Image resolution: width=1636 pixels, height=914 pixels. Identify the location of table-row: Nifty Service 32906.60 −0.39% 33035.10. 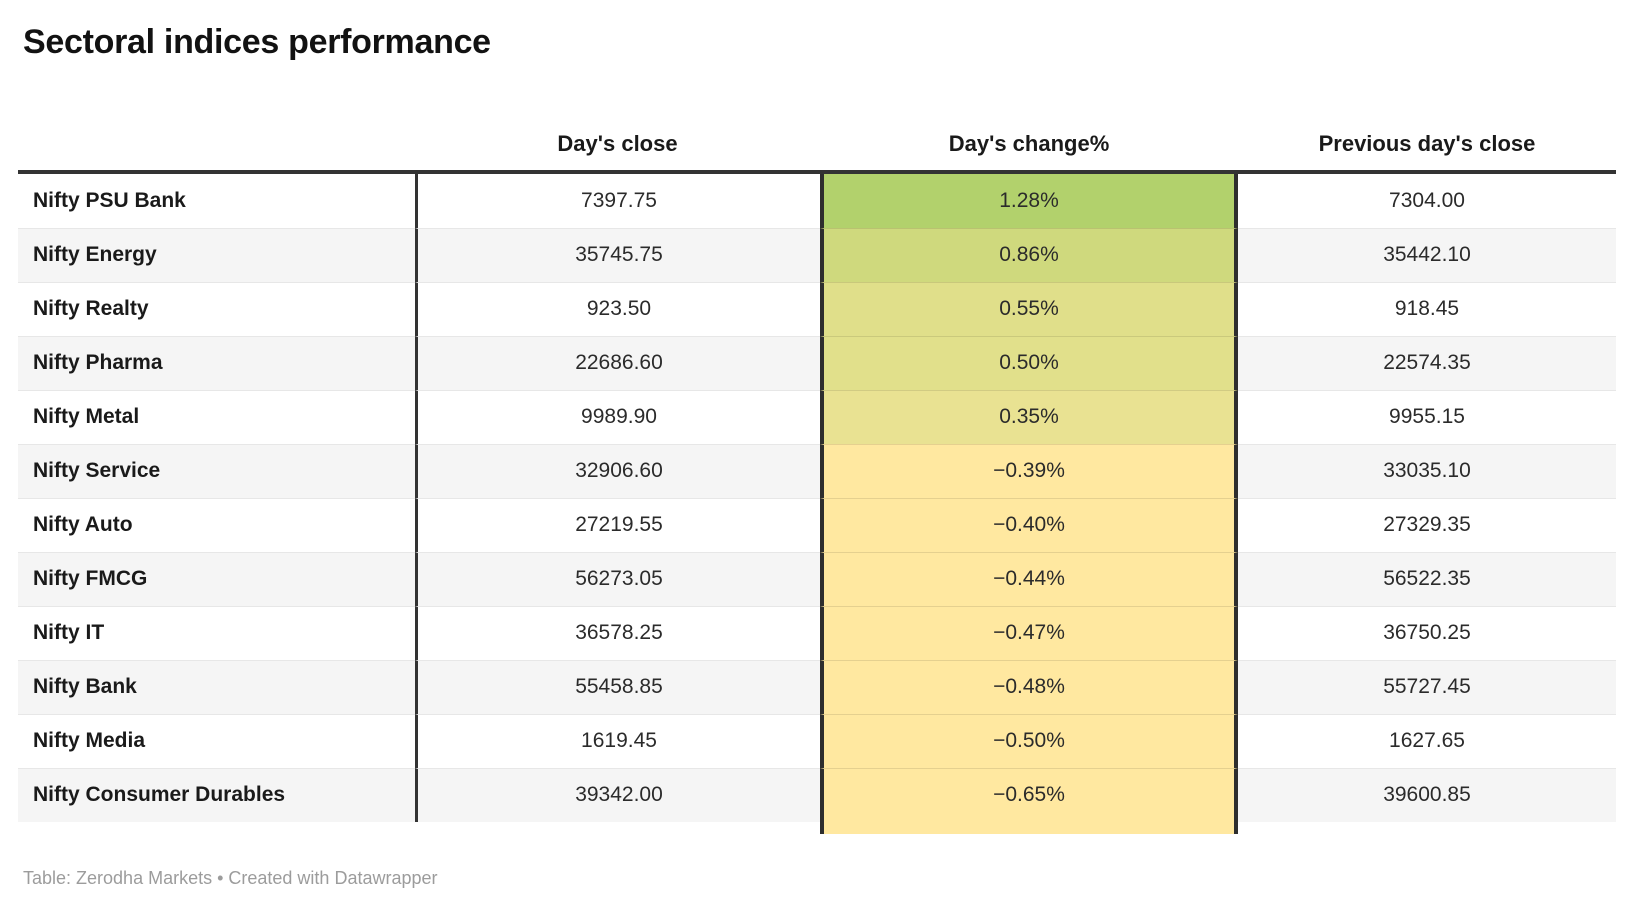
(817, 470).